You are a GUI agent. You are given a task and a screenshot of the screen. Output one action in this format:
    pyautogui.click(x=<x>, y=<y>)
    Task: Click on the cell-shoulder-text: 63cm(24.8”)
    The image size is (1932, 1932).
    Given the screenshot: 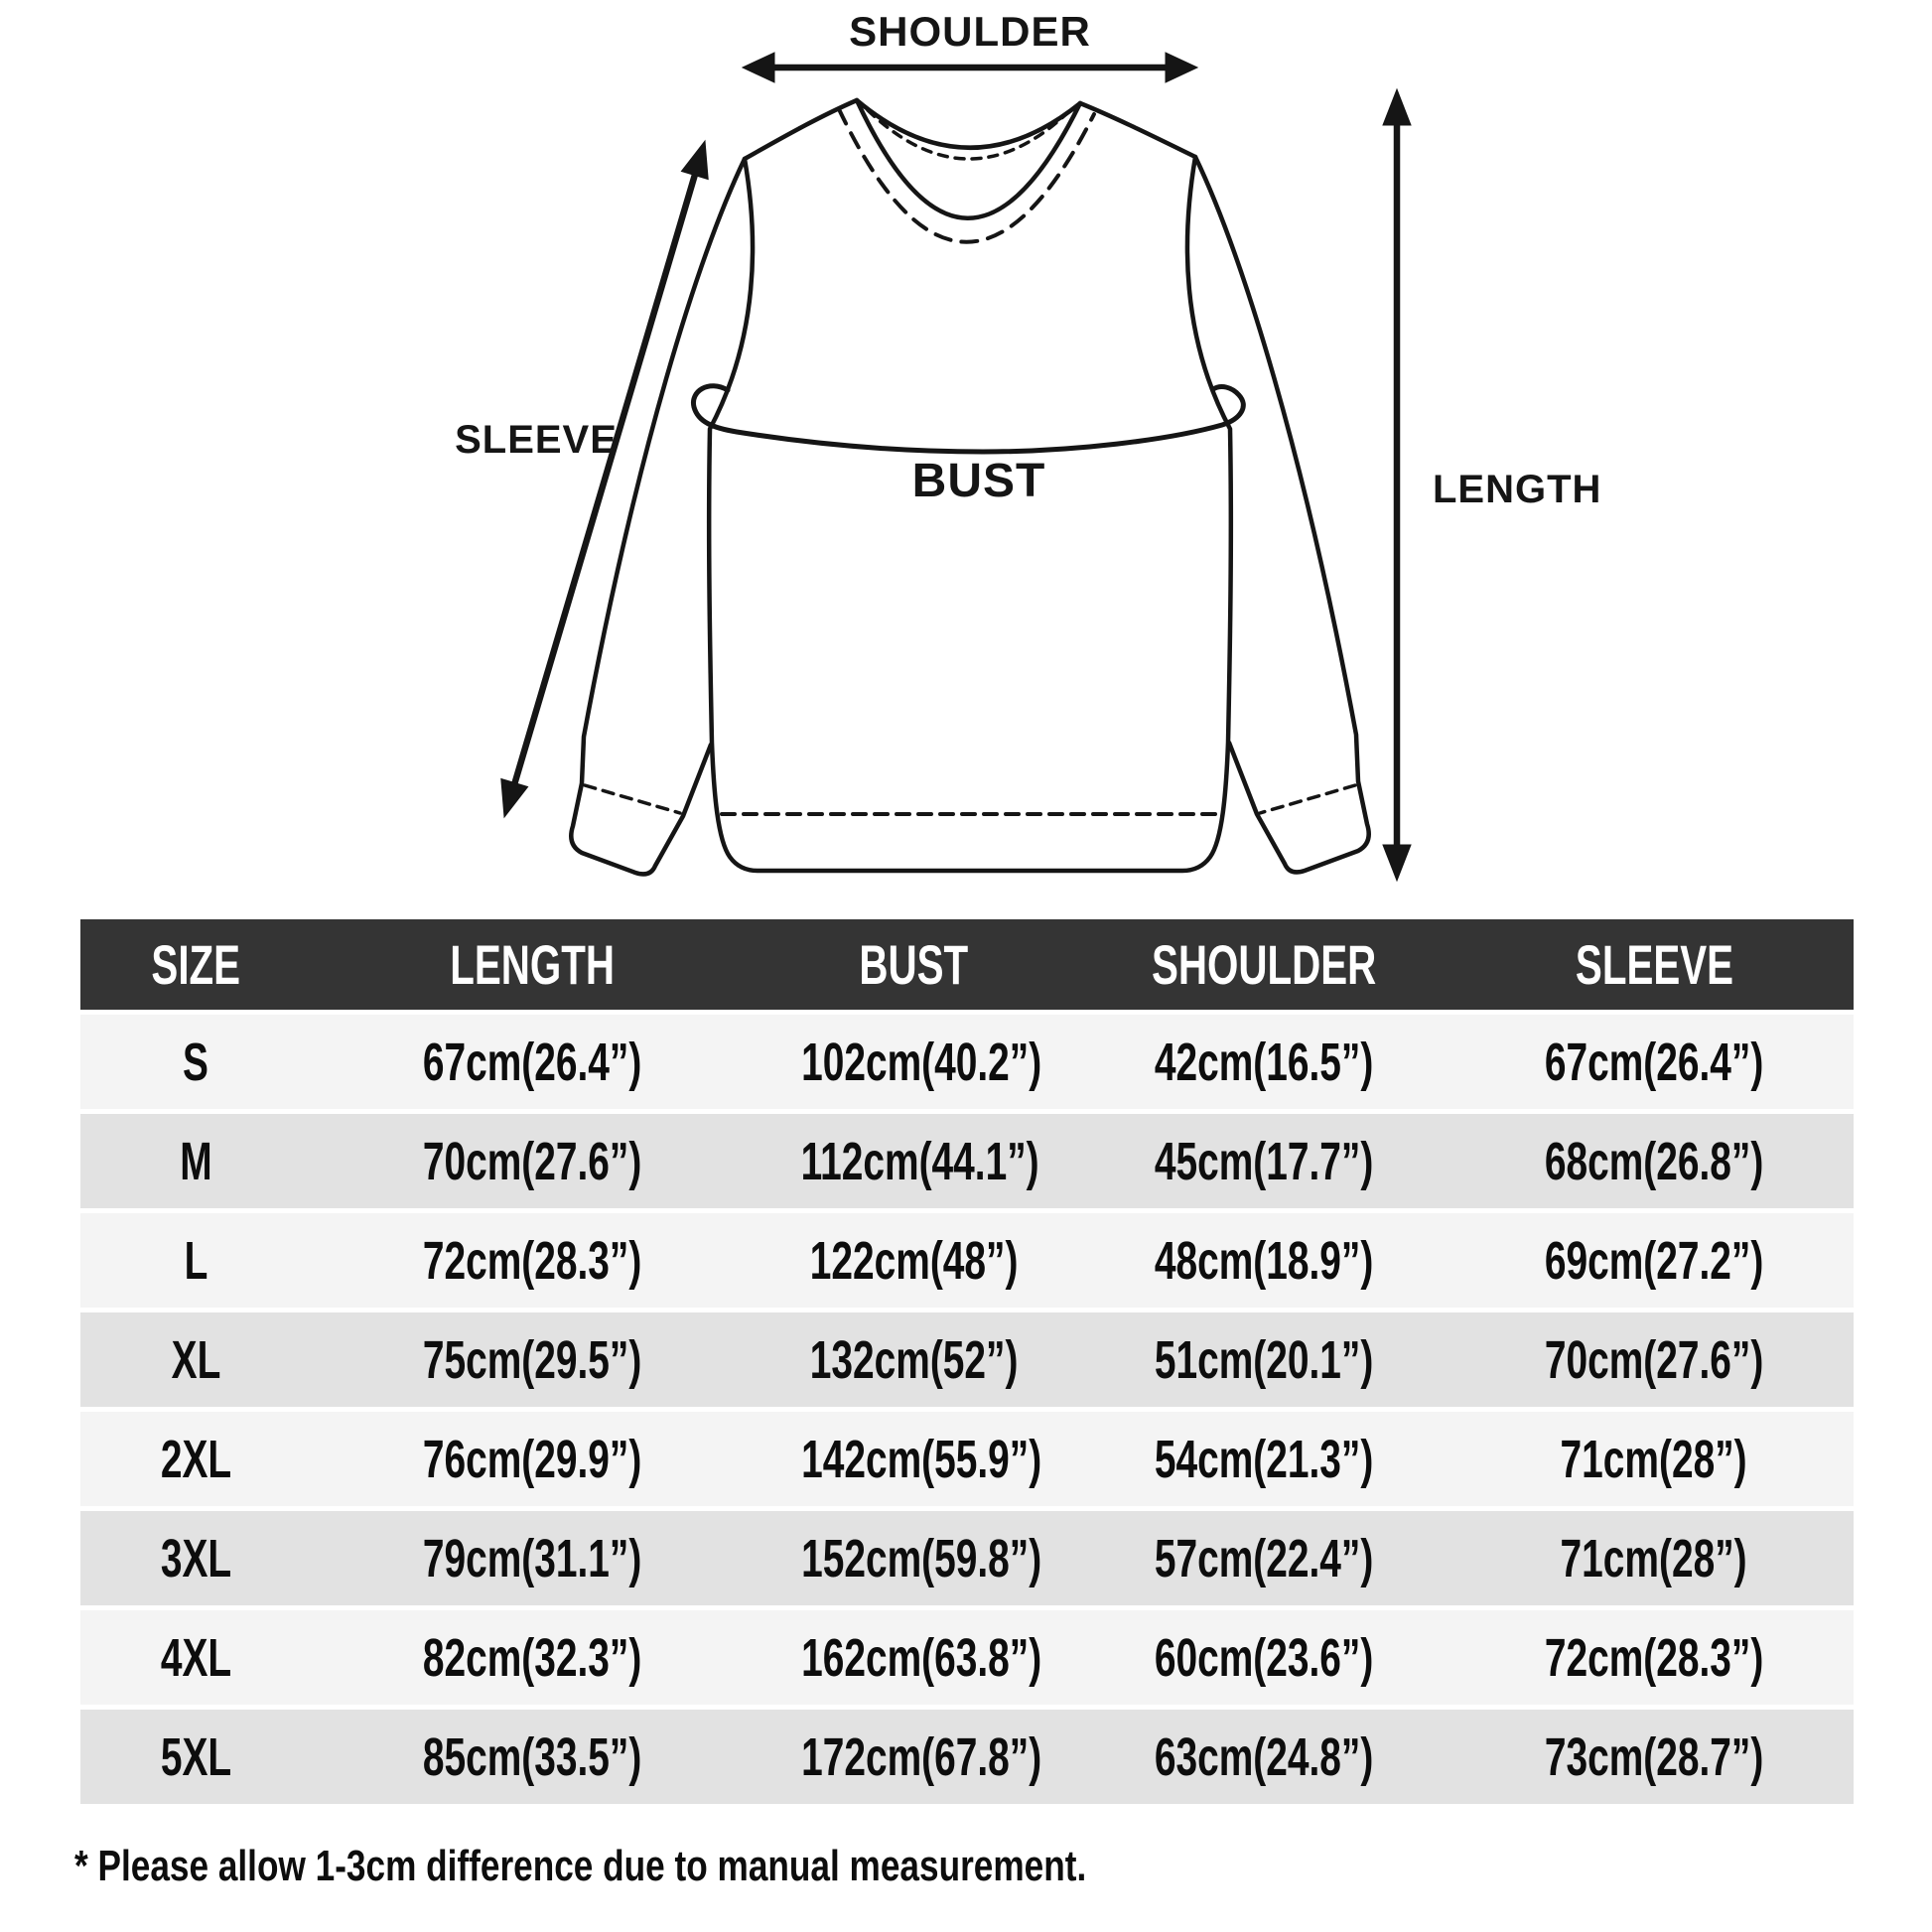 What is the action you would take?
    pyautogui.click(x=1264, y=1756)
    